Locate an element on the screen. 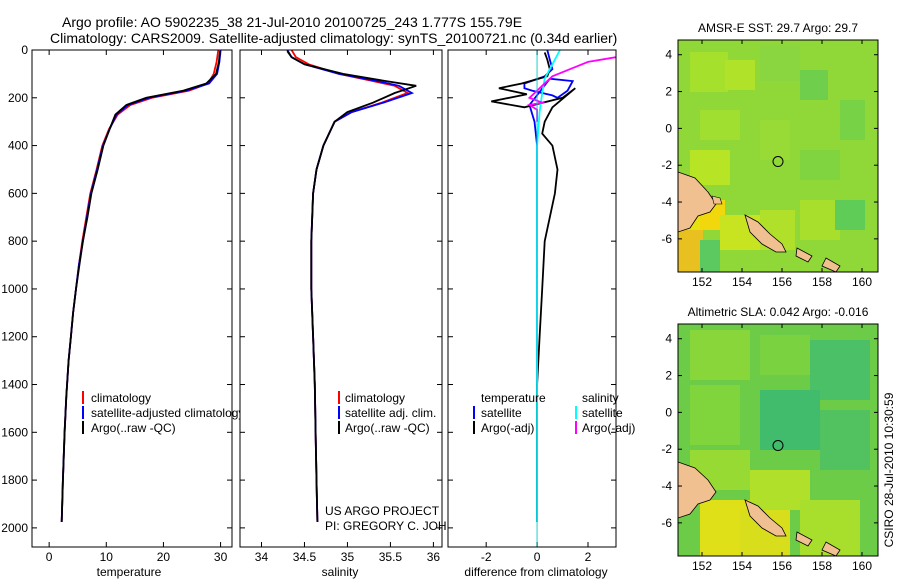  legend-label-satellite: satellite-adjusted climatology is located at coordinates (167, 413).